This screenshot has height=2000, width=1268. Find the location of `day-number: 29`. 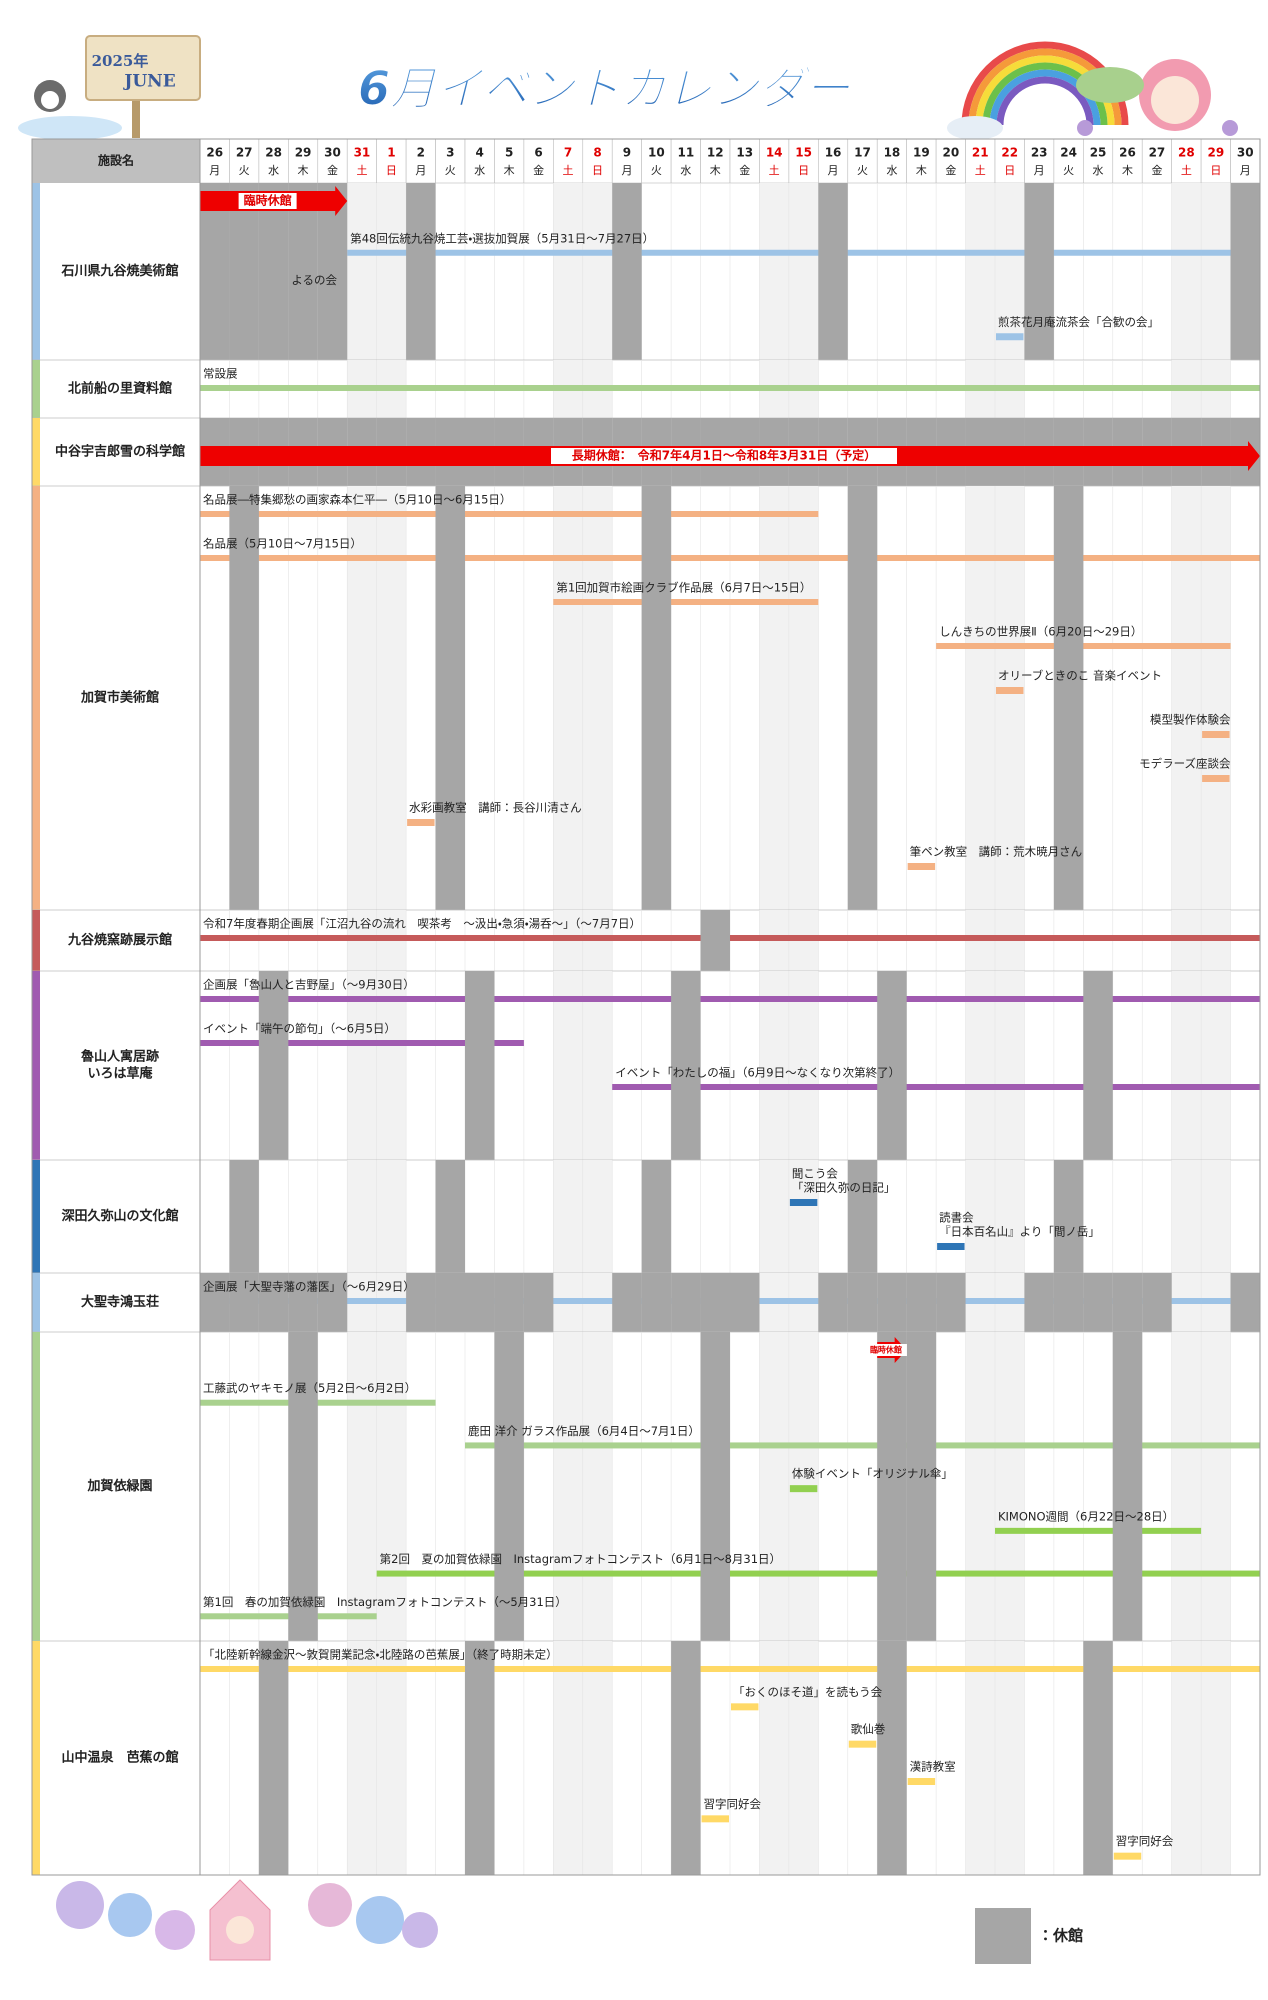

day-number: 29 is located at coordinates (303, 153).